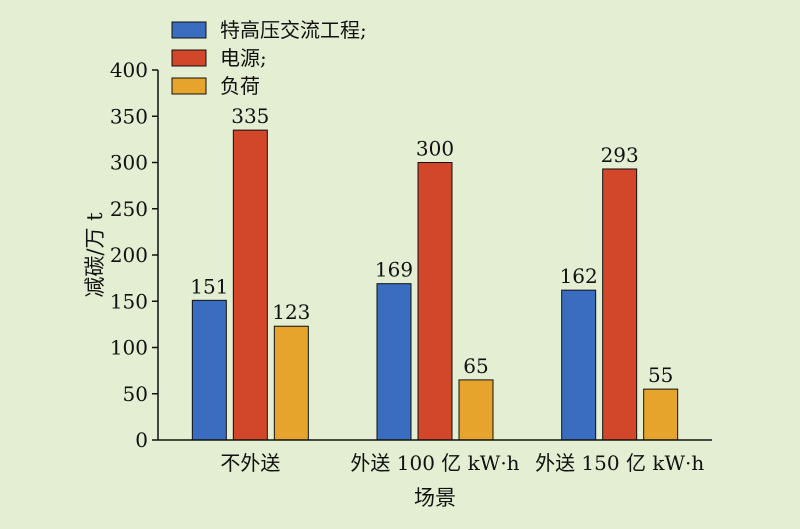 The height and width of the screenshot is (529, 800). I want to click on y-tick-label: 200, so click(129, 255).